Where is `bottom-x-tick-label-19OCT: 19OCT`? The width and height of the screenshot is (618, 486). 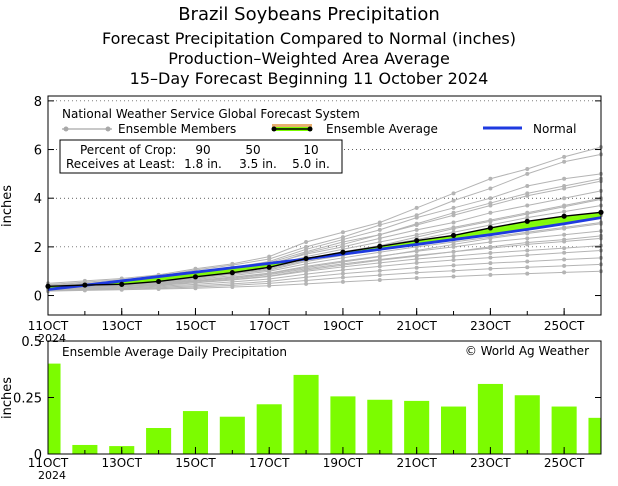 bottom-x-tick-label-19OCT: 19OCT is located at coordinates (343, 463).